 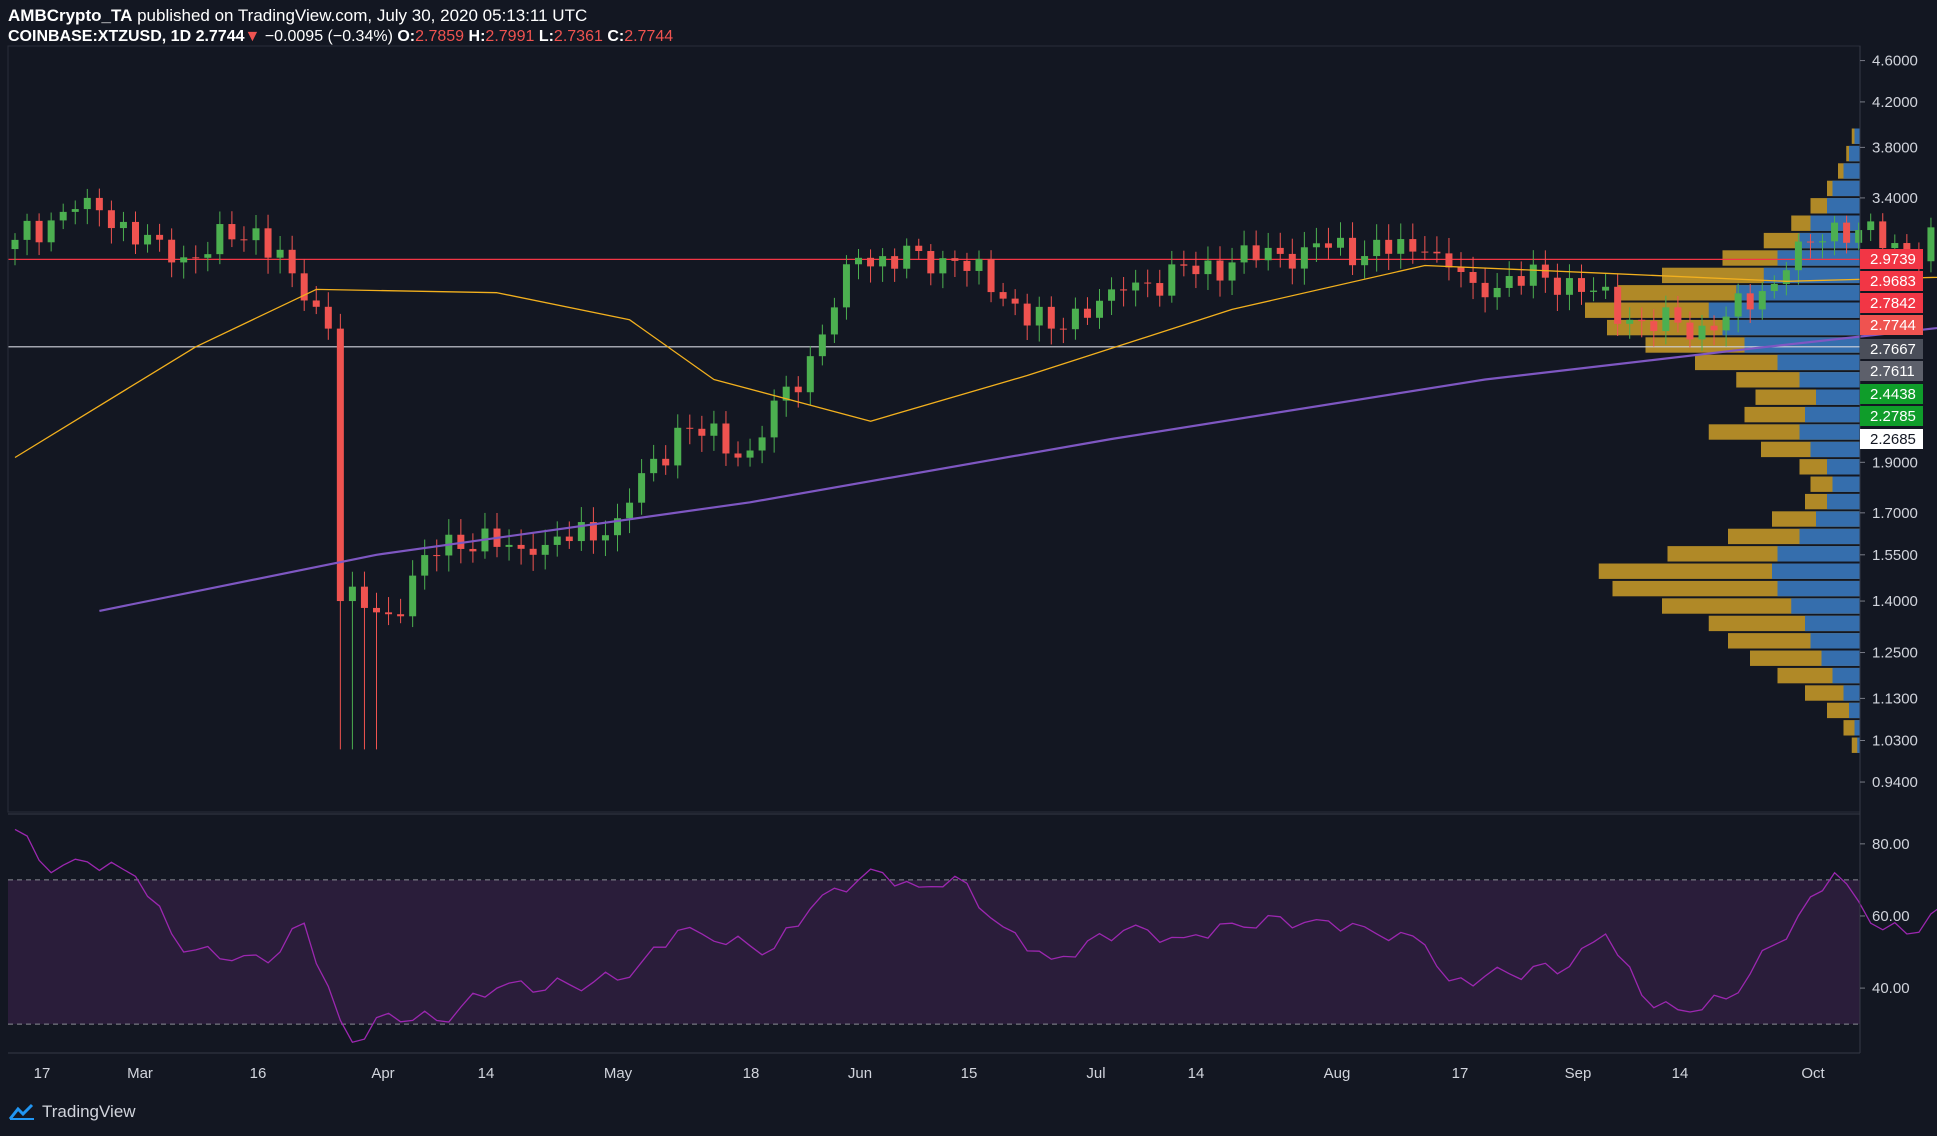 I want to click on price-tick-label: 1.1300, so click(x=1895, y=698).